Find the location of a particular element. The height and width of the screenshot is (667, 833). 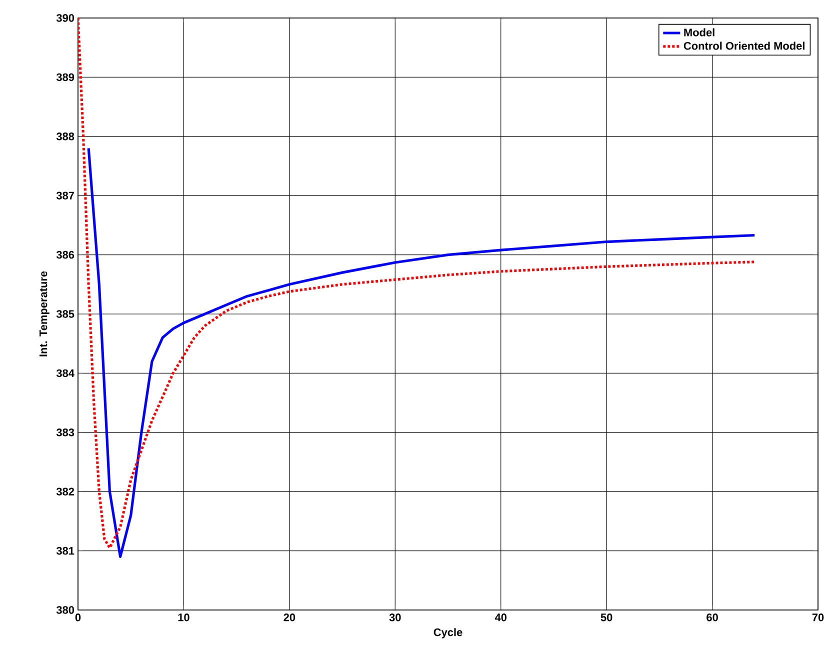

x-tick-label: 50 is located at coordinates (606, 618).